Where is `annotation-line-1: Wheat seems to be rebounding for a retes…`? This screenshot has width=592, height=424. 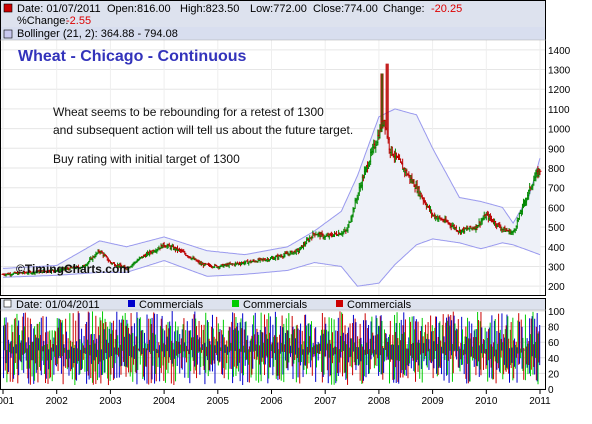
annotation-line-1: Wheat seems to be rebounding for a retes… is located at coordinates (188, 112).